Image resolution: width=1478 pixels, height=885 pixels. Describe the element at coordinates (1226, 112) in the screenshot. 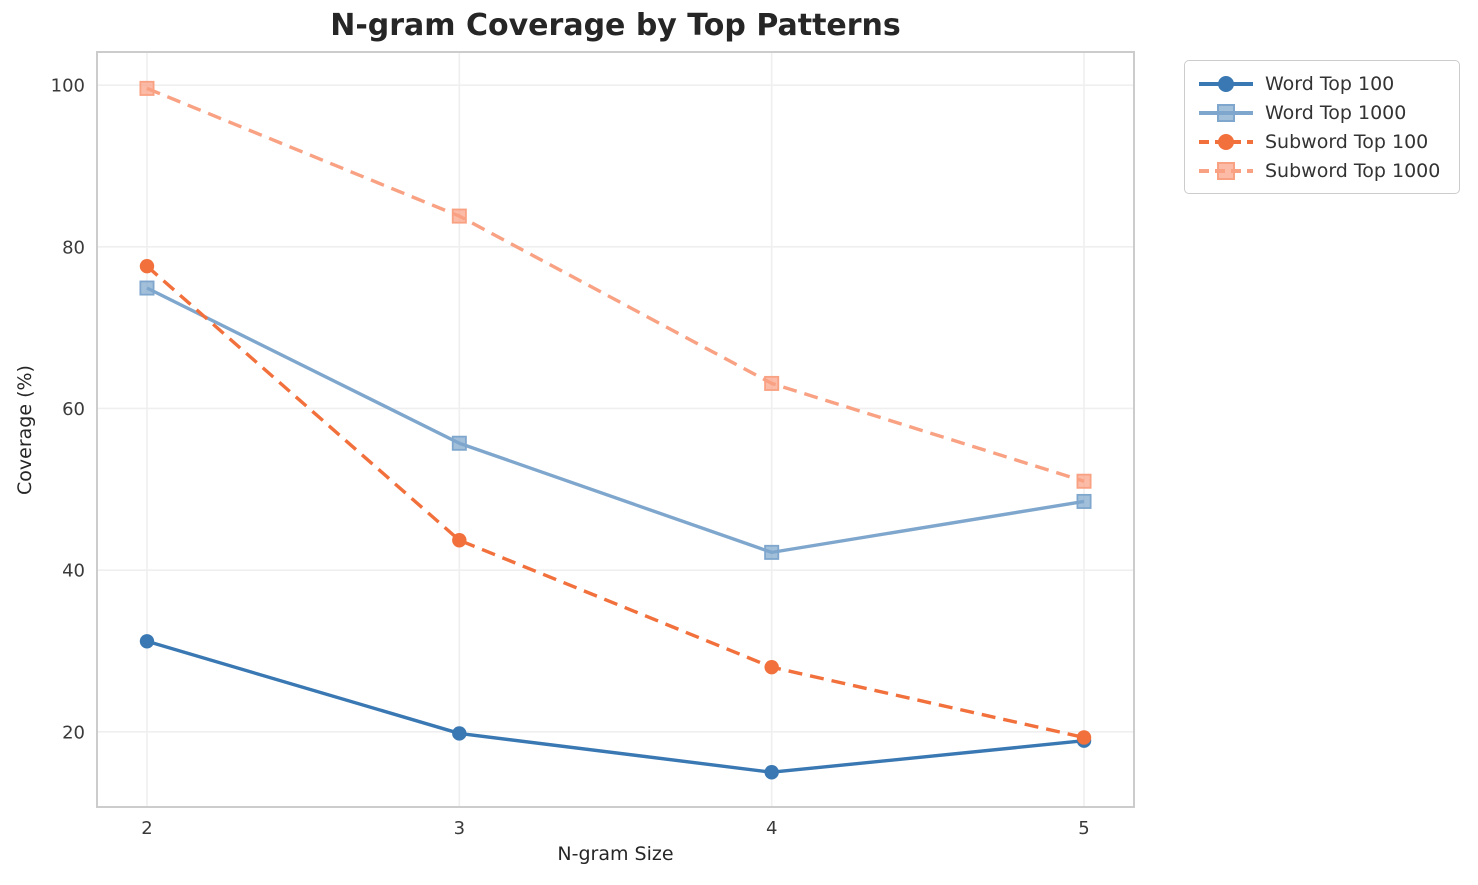

I see `word-top-1000-line-marker-icon` at that location.